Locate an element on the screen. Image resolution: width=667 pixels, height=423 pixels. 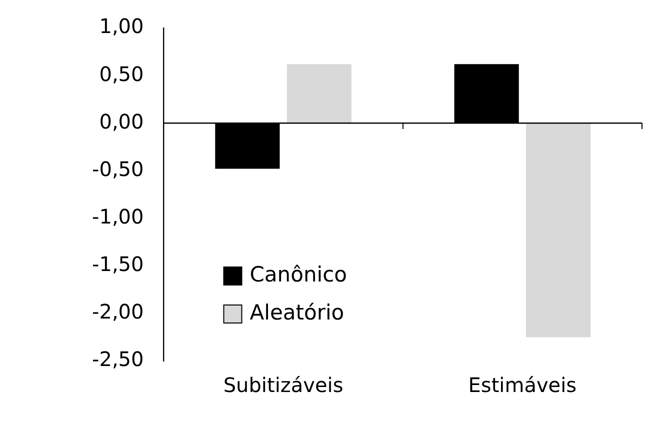
y-tick-label: 0,50 is located at coordinates (121, 74).